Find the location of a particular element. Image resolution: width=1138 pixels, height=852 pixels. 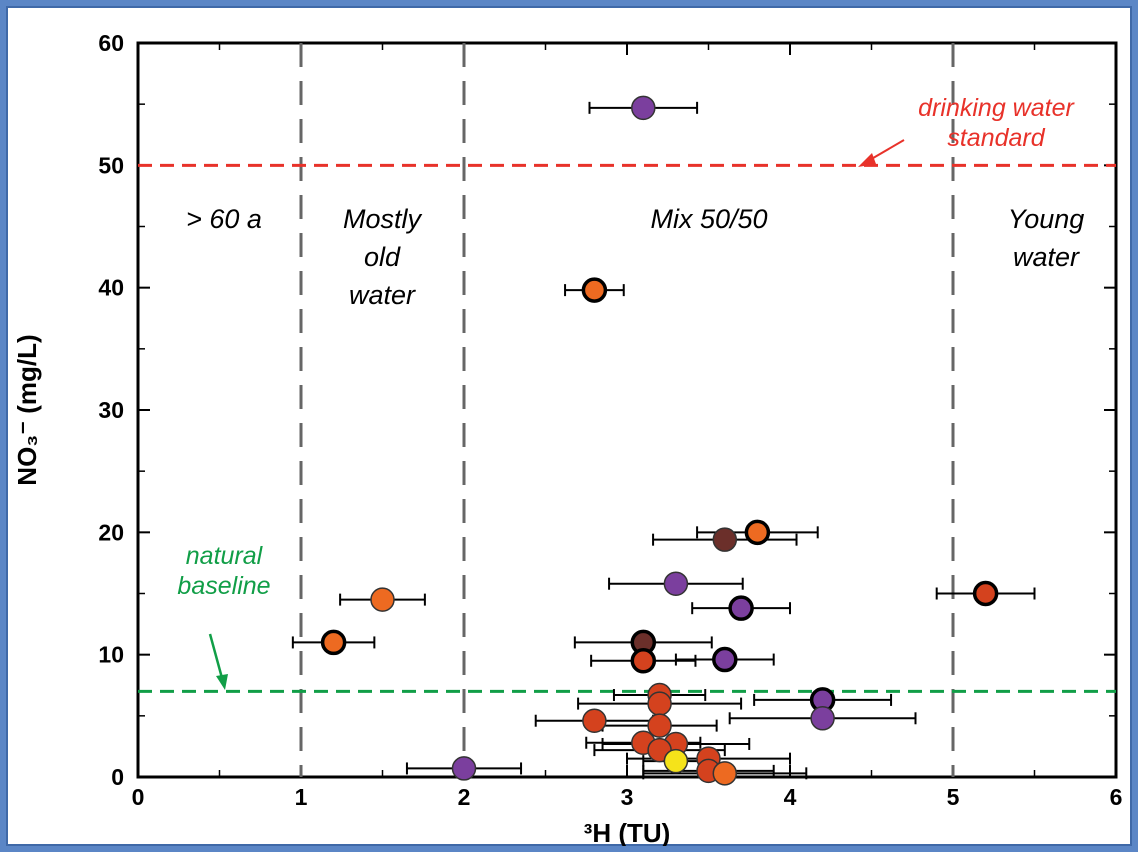

y-axis-title: NO₃⁻ (mg/L) is located at coordinates (27, 409).